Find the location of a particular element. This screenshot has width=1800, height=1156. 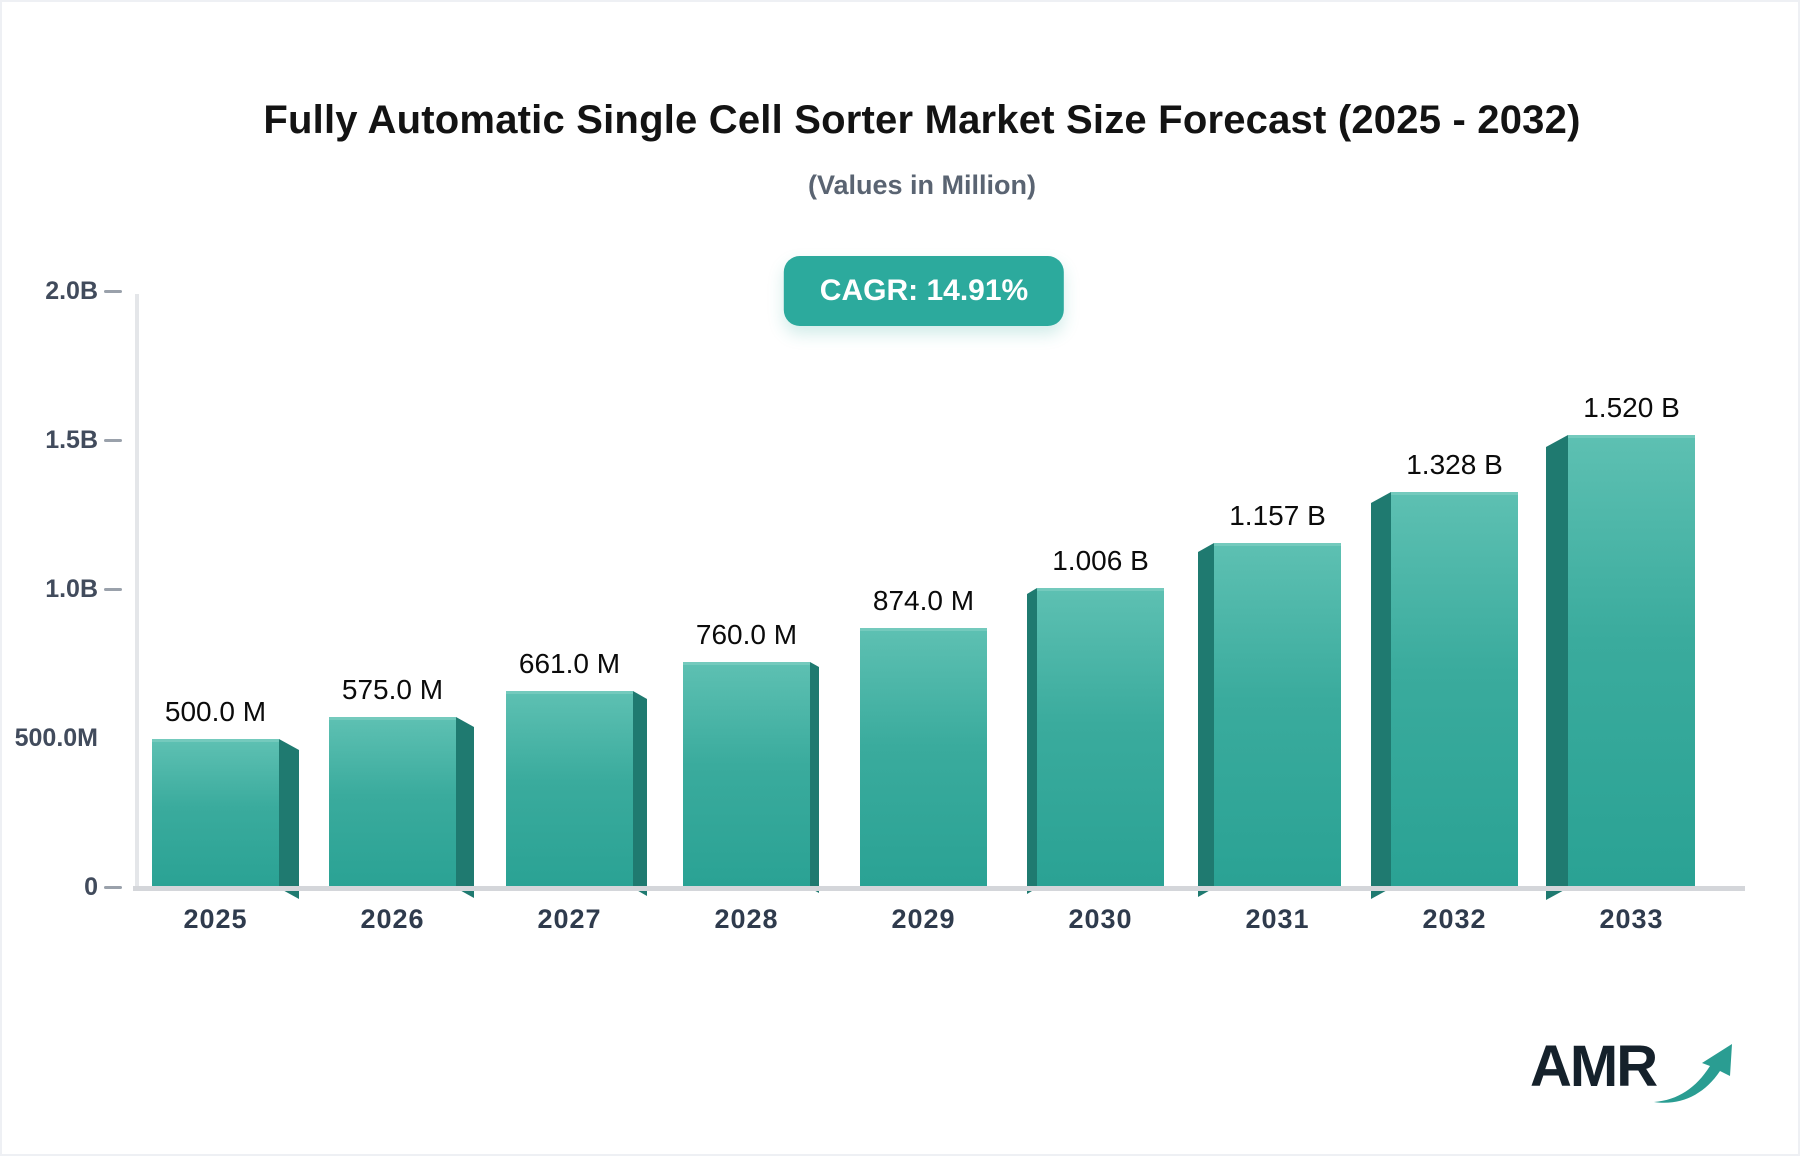

y-tick-label: 2.0B is located at coordinates (71, 291).